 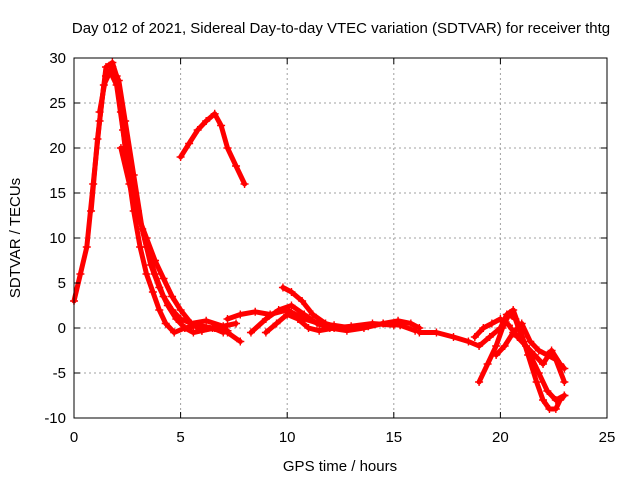 What do you see at coordinates (57, 148) in the screenshot?
I see `y-tick-label: 20` at bounding box center [57, 148].